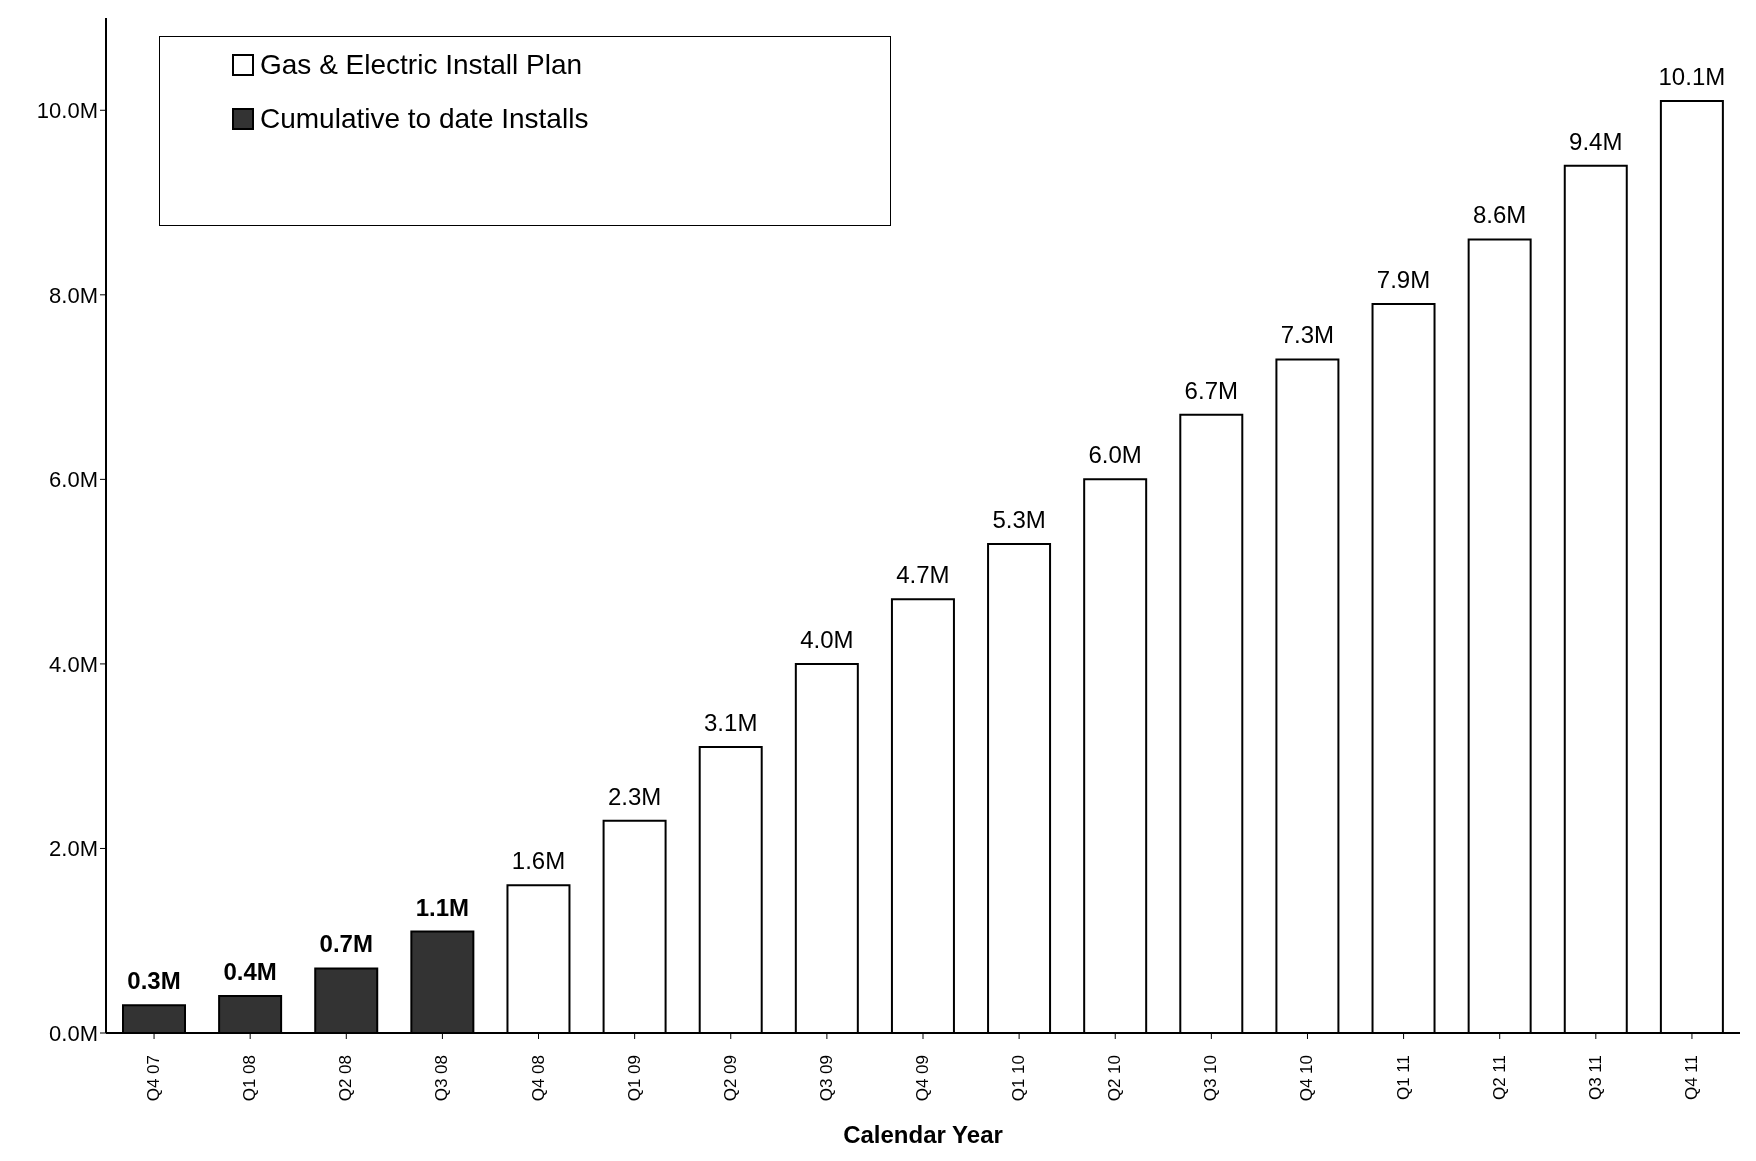 The image size is (1756, 1161). I want to click on data-label: 6.0M, so click(1115, 455).